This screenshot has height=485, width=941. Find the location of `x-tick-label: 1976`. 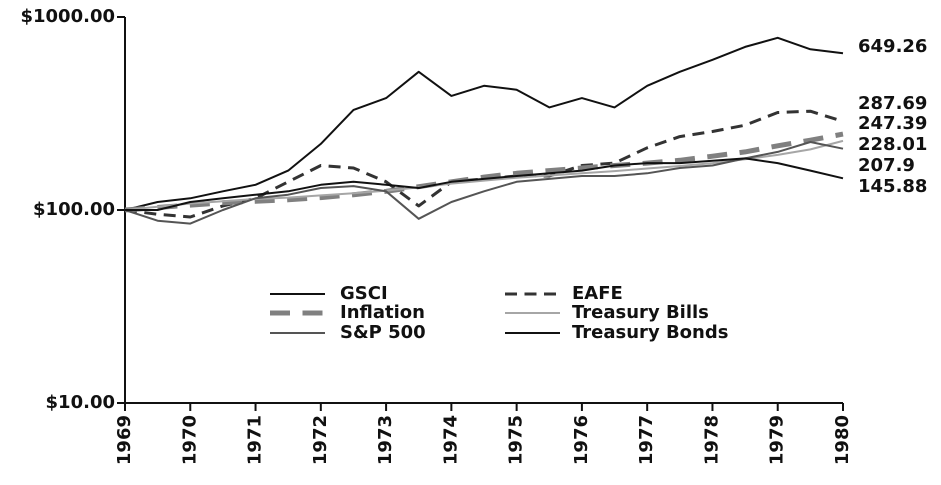

x-tick-label: 1976 is located at coordinates (581, 440).